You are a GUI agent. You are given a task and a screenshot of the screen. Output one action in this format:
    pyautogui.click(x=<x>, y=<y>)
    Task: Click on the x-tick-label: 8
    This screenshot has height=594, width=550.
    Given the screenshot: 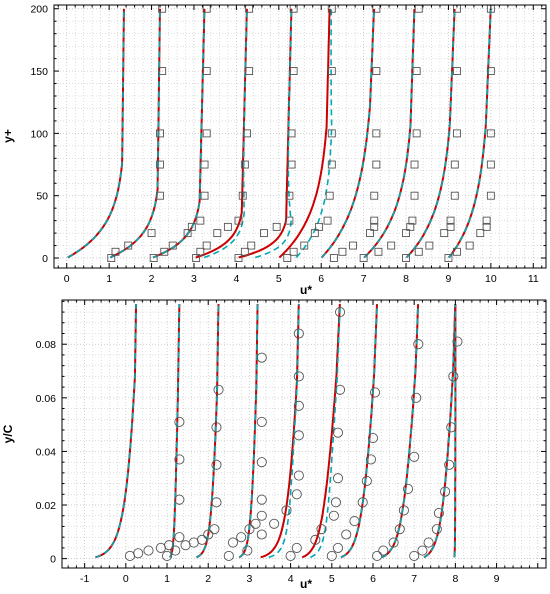 What is the action you would take?
    pyautogui.click(x=455, y=579)
    